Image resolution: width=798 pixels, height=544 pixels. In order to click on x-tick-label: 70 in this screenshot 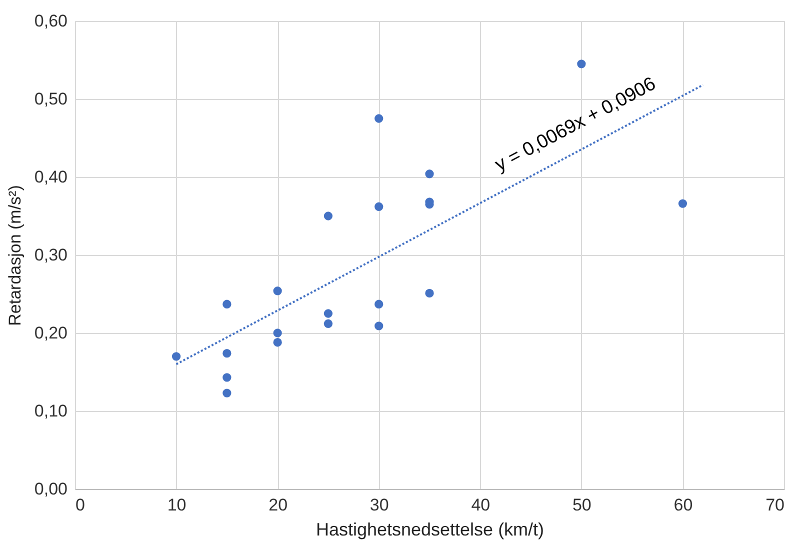, I will do `click(775, 505)`.